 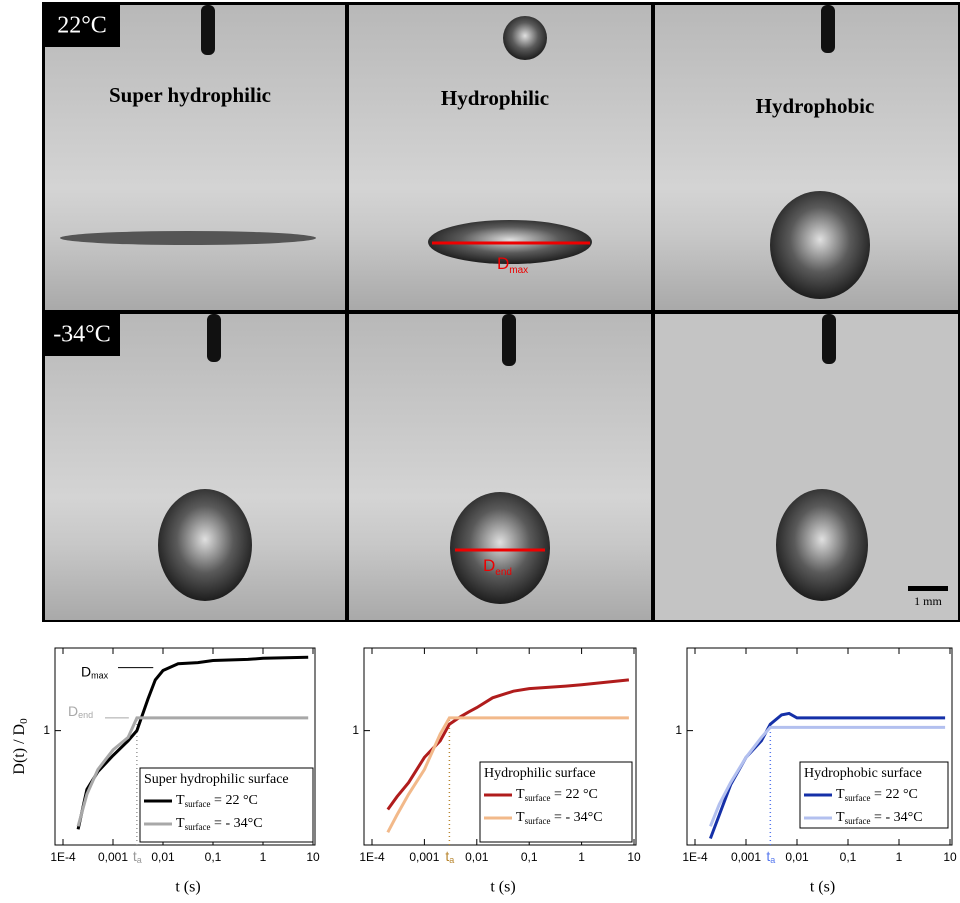 What do you see at coordinates (195, 157) in the screenshot?
I see `photo` at bounding box center [195, 157].